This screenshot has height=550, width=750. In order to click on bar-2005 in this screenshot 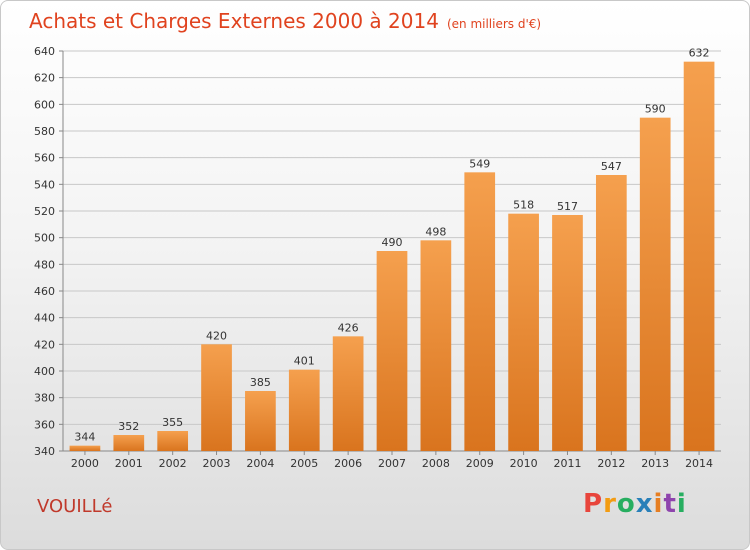, I will do `click(304, 410)`.